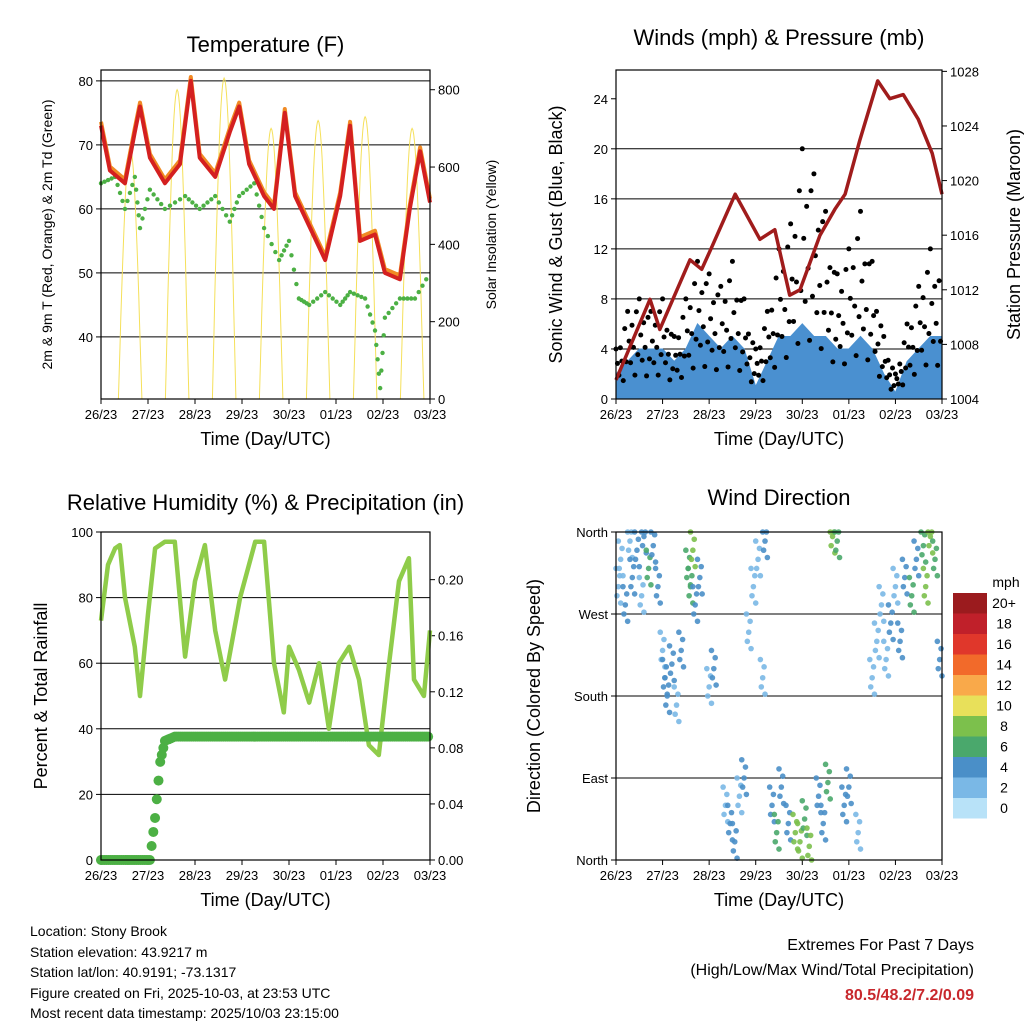 This screenshot has width=1024, height=1024. I want to click on legend-swatch, so click(970, 603).